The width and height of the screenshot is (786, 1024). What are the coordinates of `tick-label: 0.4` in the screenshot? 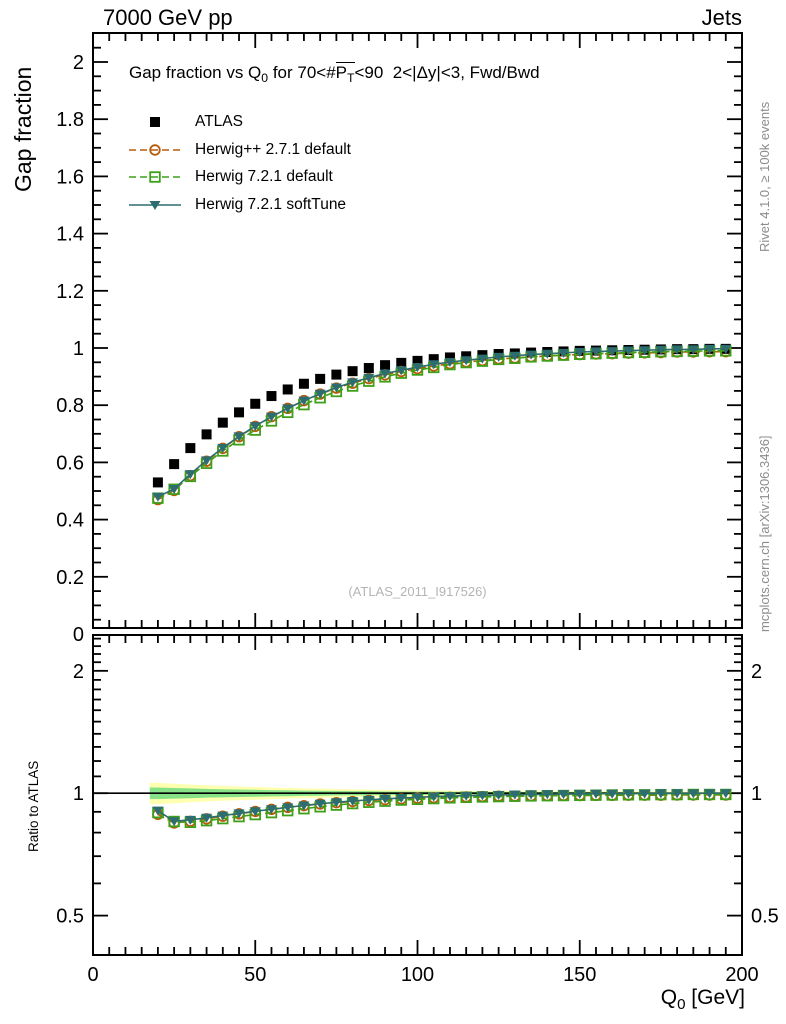 It's located at (70, 521).